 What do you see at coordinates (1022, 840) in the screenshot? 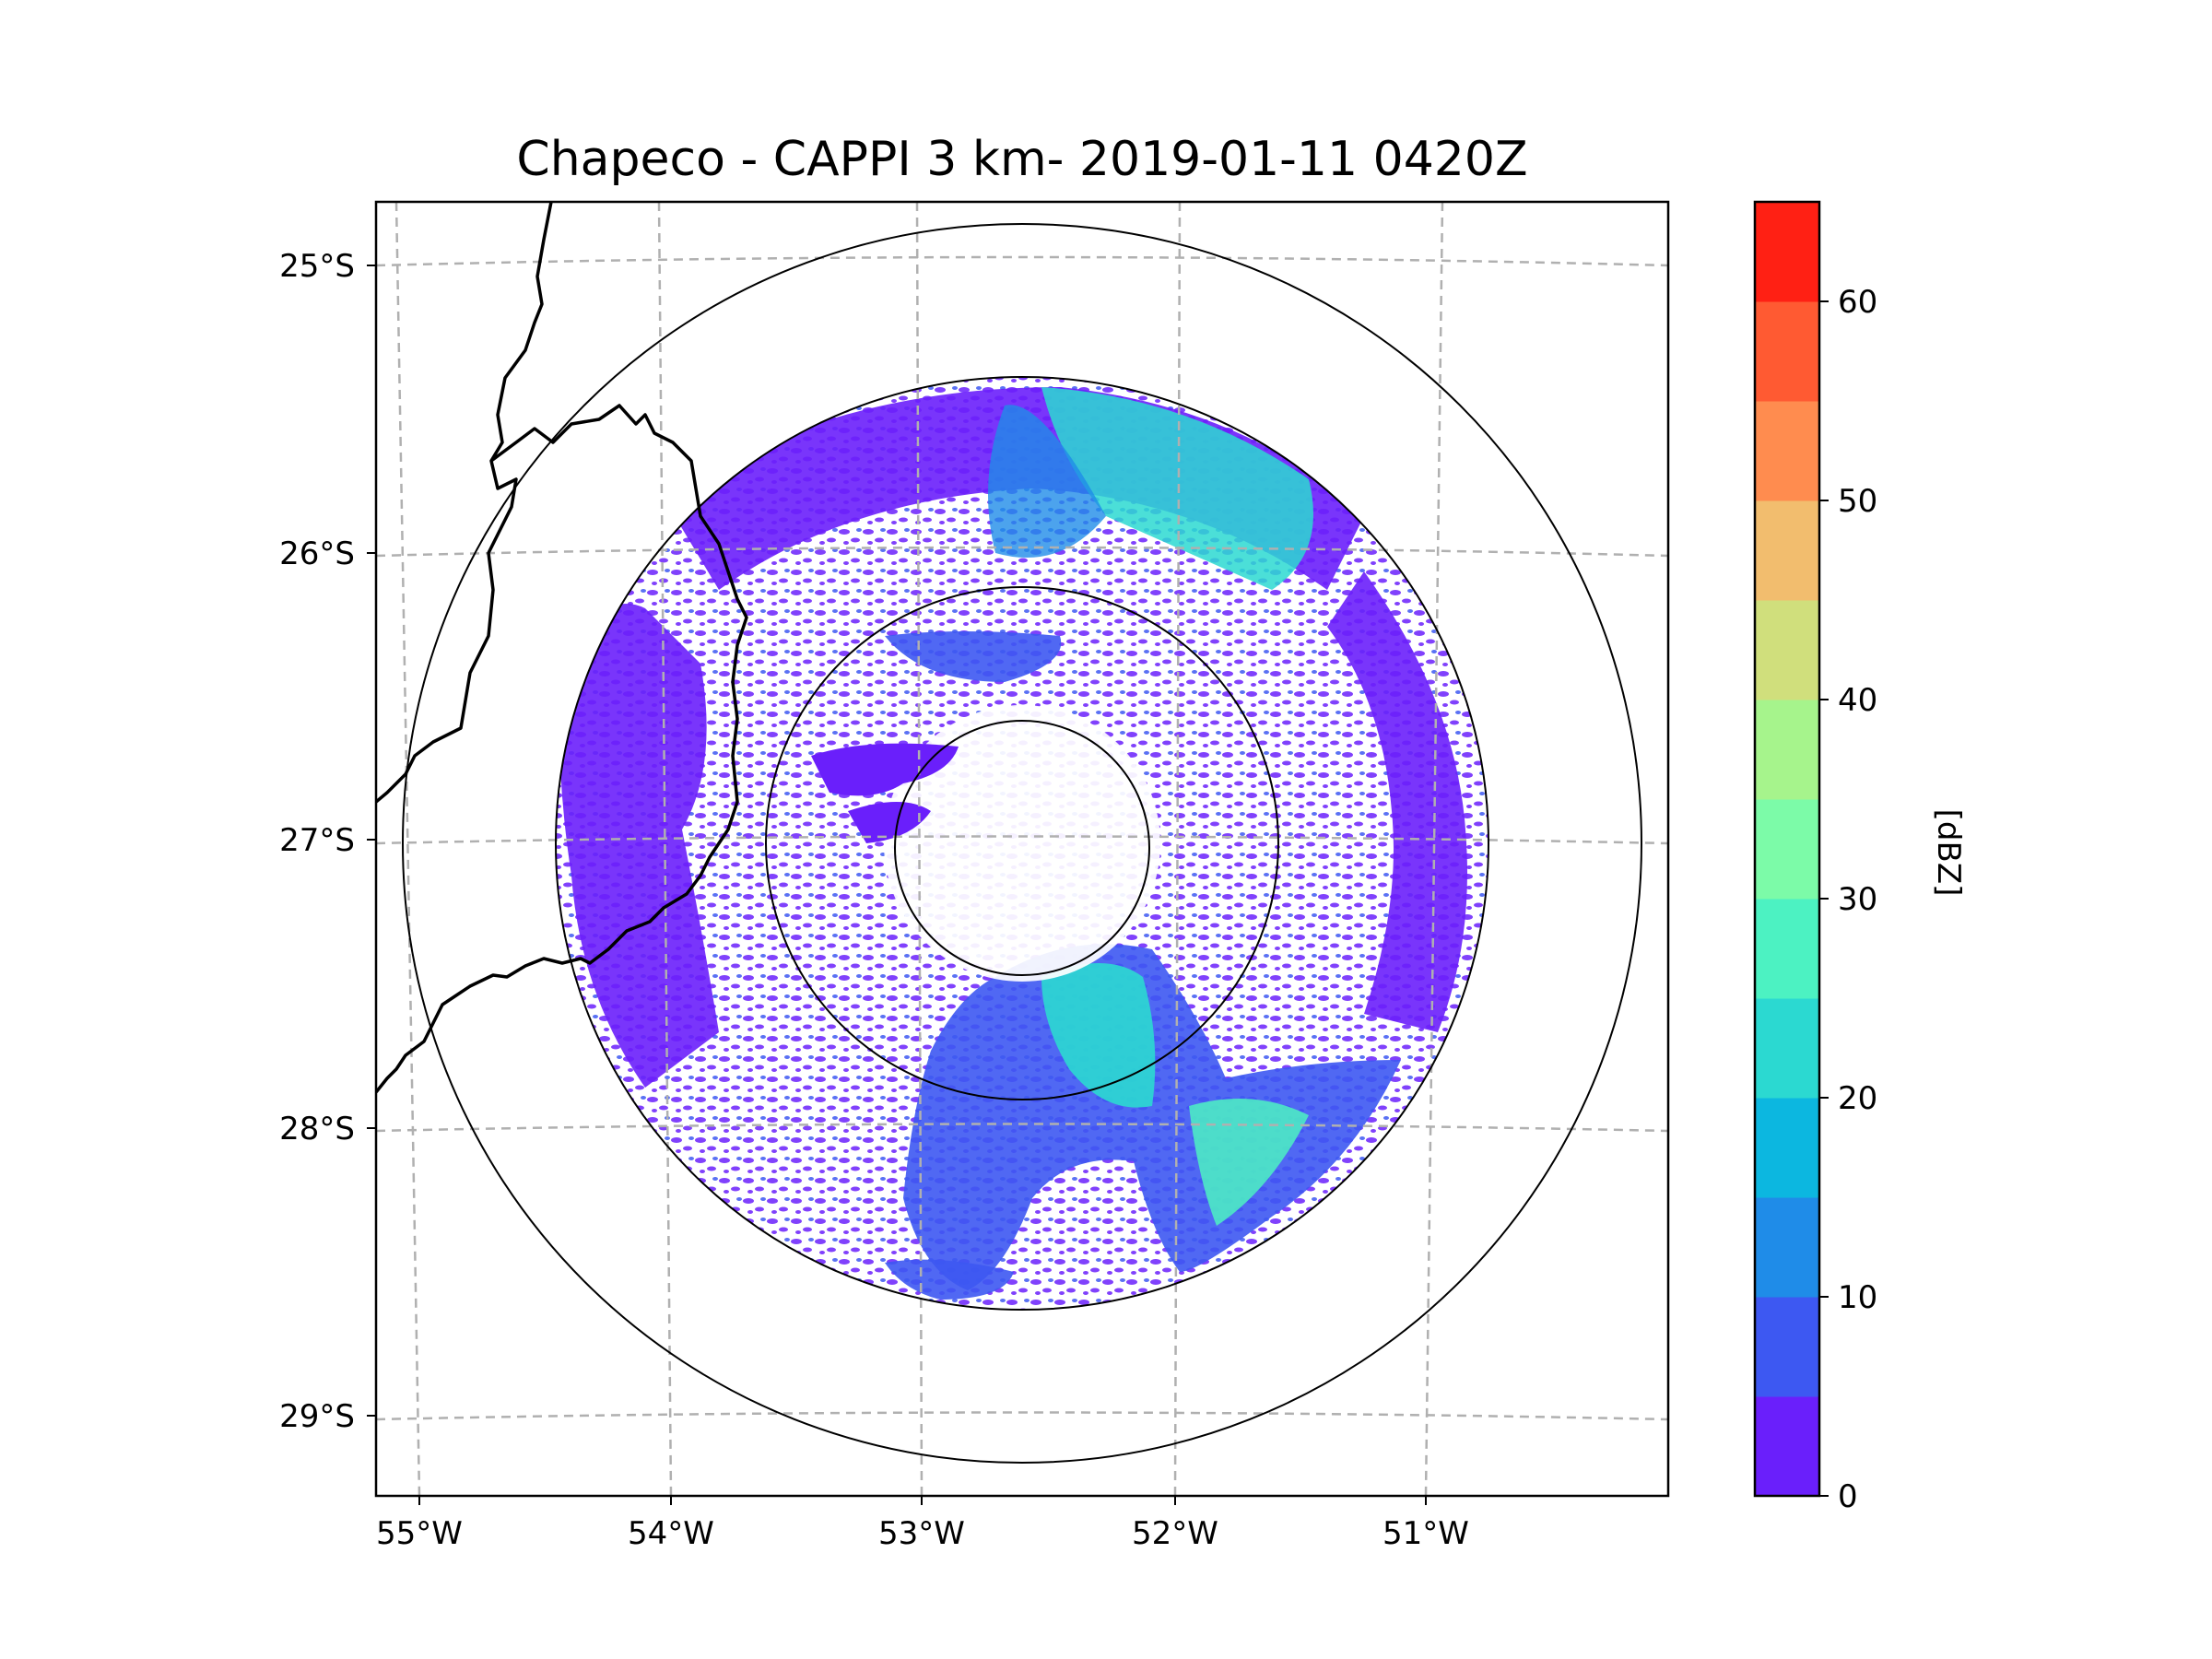
I see `parallel-27S` at bounding box center [1022, 840].